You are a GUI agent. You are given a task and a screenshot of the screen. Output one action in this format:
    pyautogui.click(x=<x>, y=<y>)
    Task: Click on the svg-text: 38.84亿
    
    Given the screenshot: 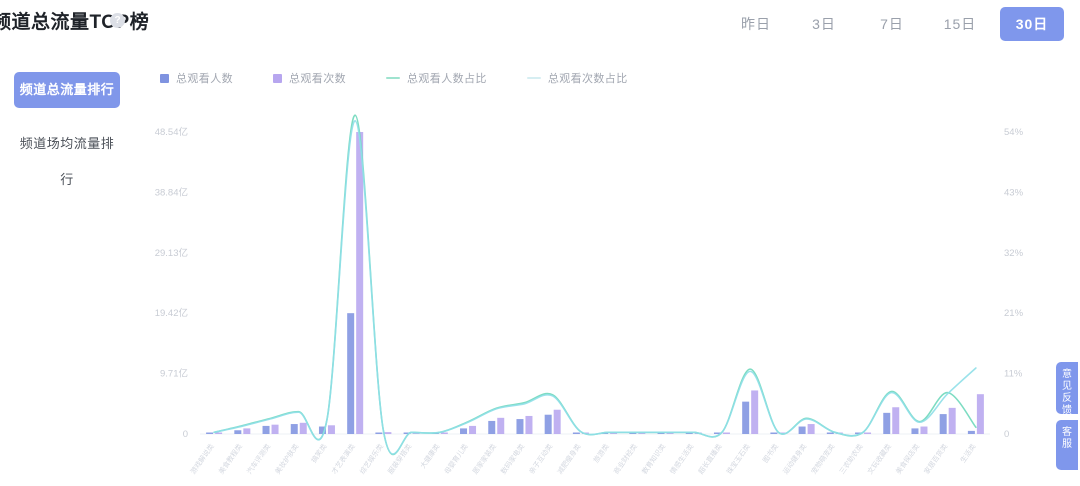 What is the action you would take?
    pyautogui.click(x=171, y=192)
    